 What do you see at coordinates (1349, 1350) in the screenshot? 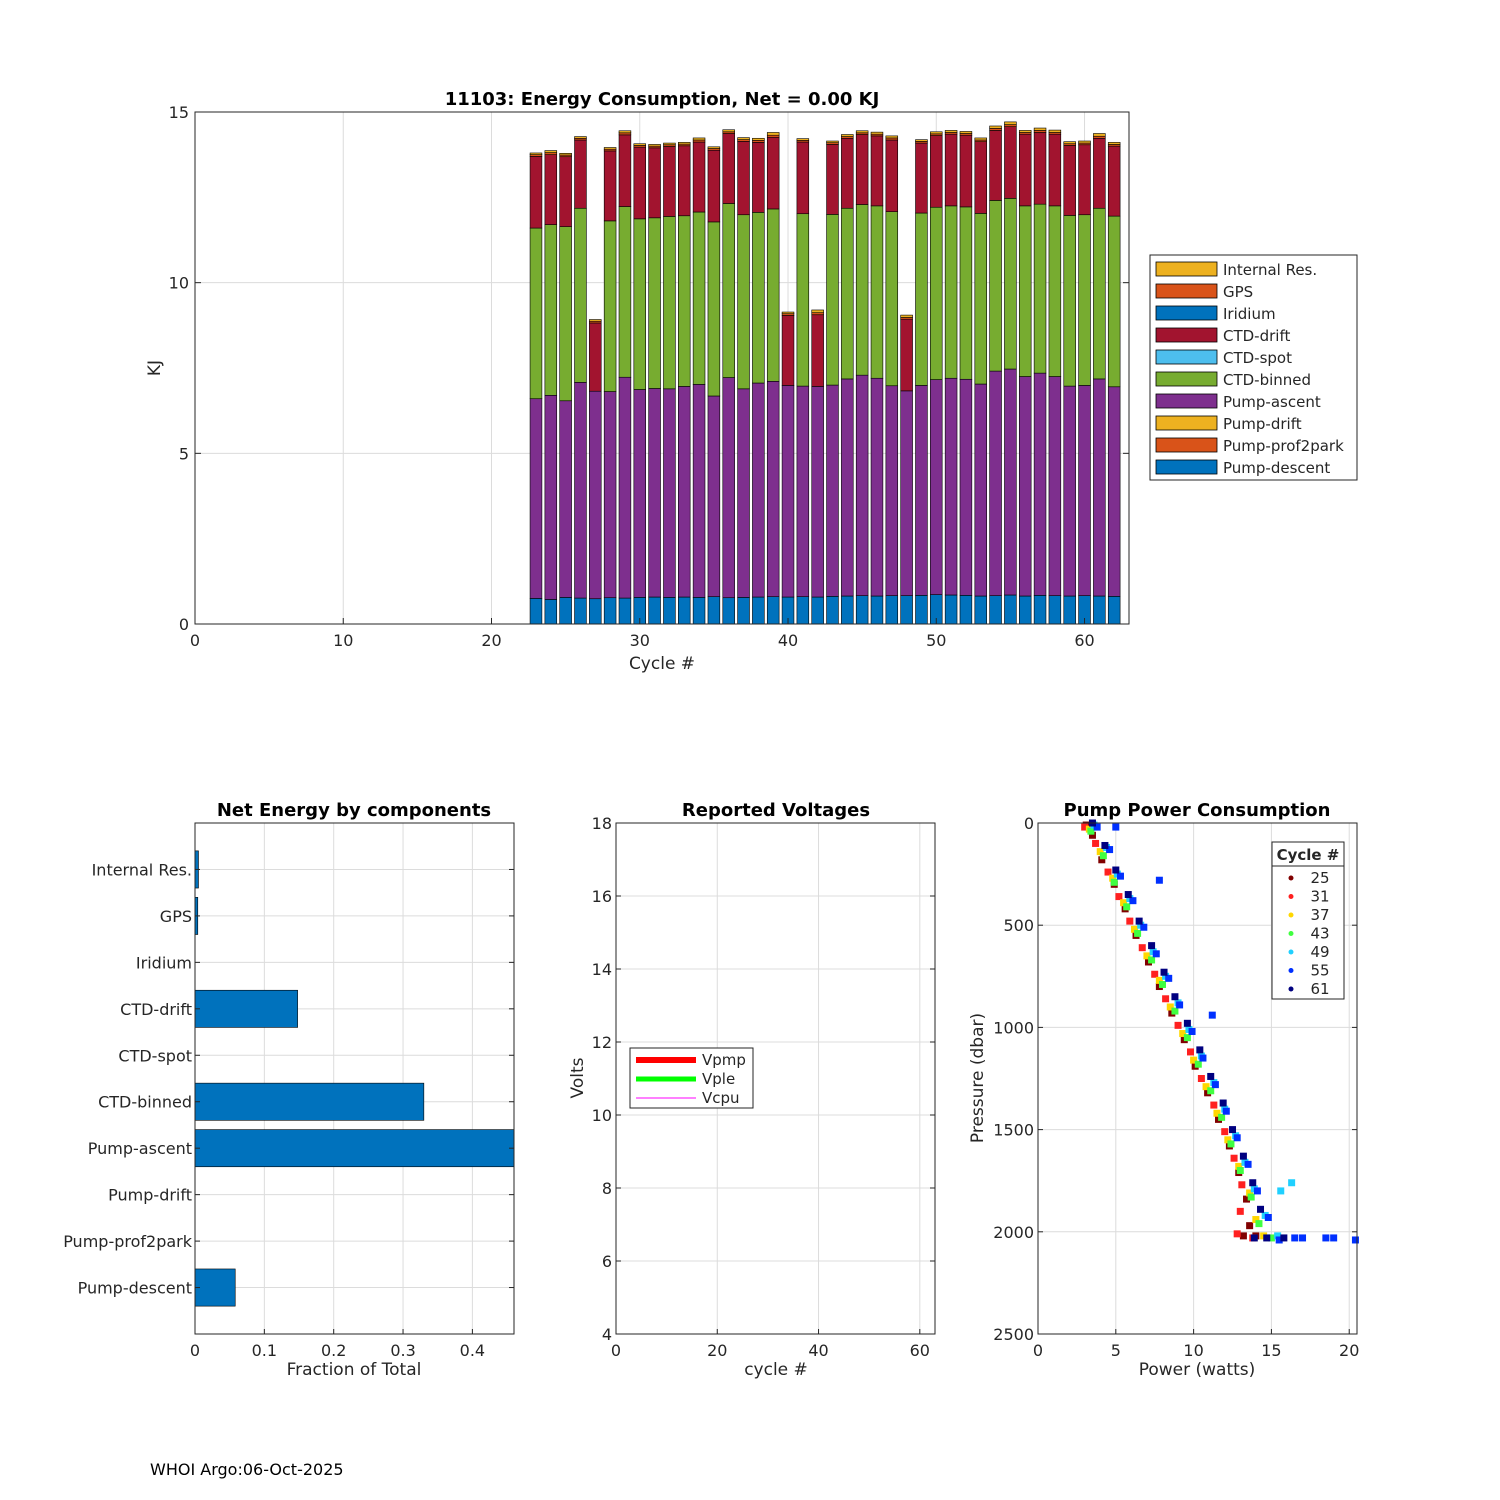
I see `ax4-xtick-label: 20` at bounding box center [1349, 1350].